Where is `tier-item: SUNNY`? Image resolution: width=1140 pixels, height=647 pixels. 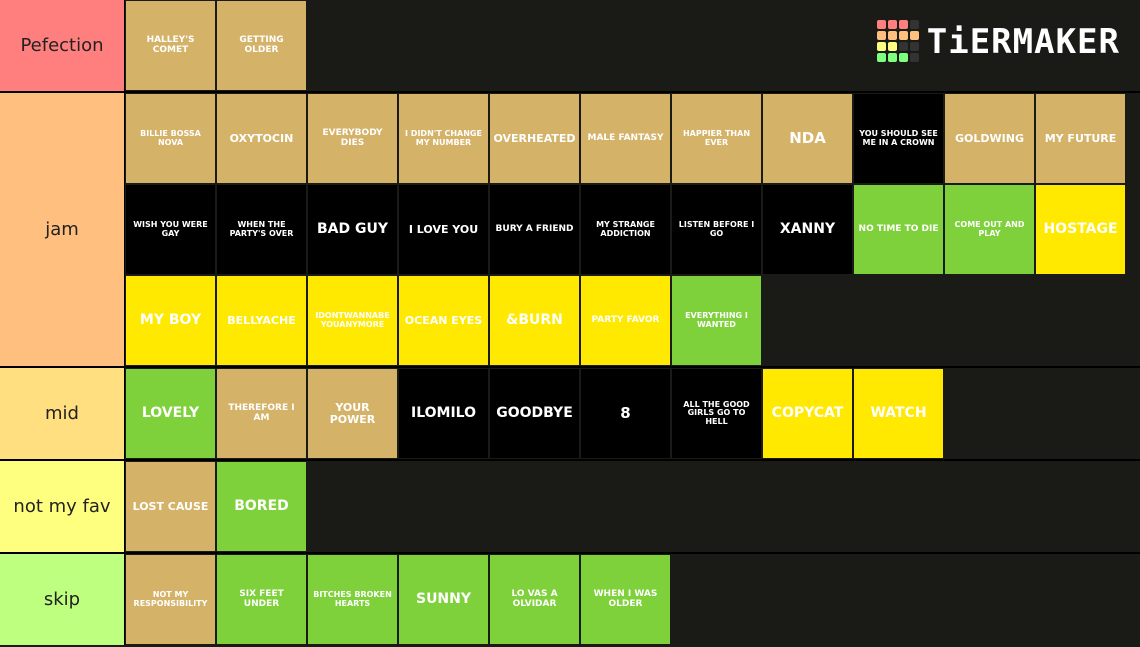
tier-item: SUNNY is located at coordinates (443, 599).